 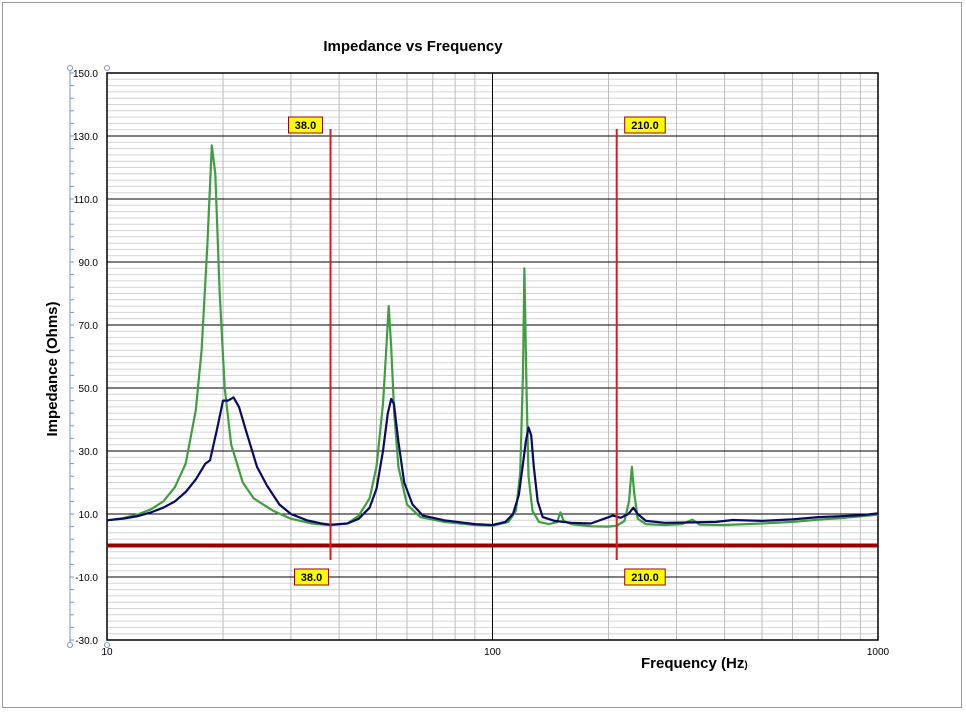 I want to click on marker-label-top: 210.0, so click(x=645, y=126).